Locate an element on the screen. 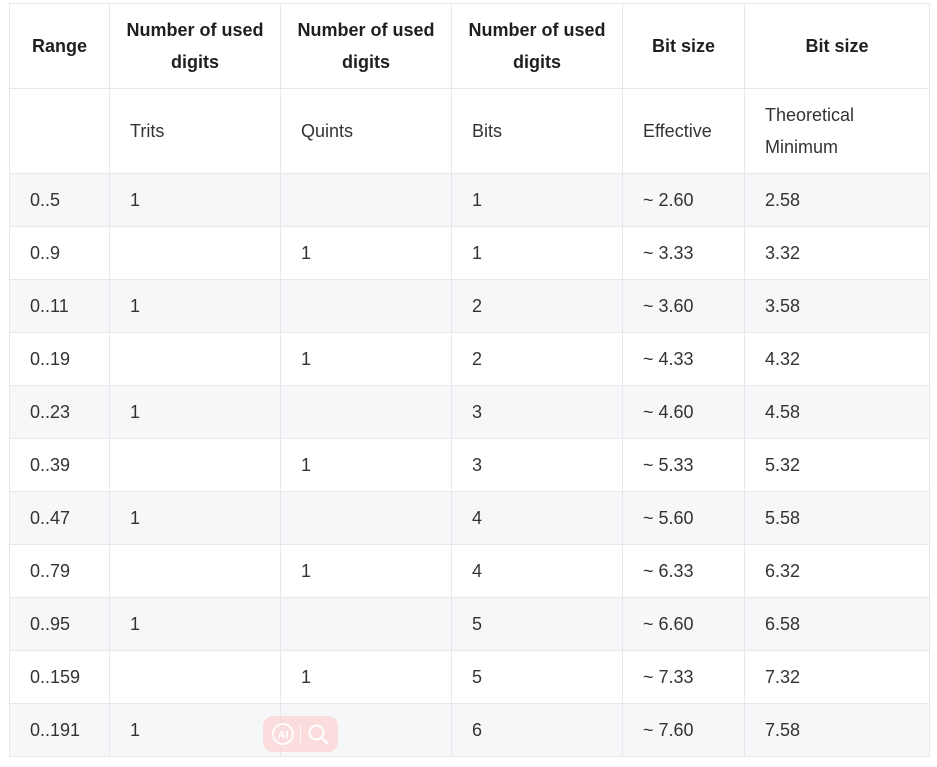 The image size is (937, 767). cell-minimum: 7.32 is located at coordinates (837, 677).